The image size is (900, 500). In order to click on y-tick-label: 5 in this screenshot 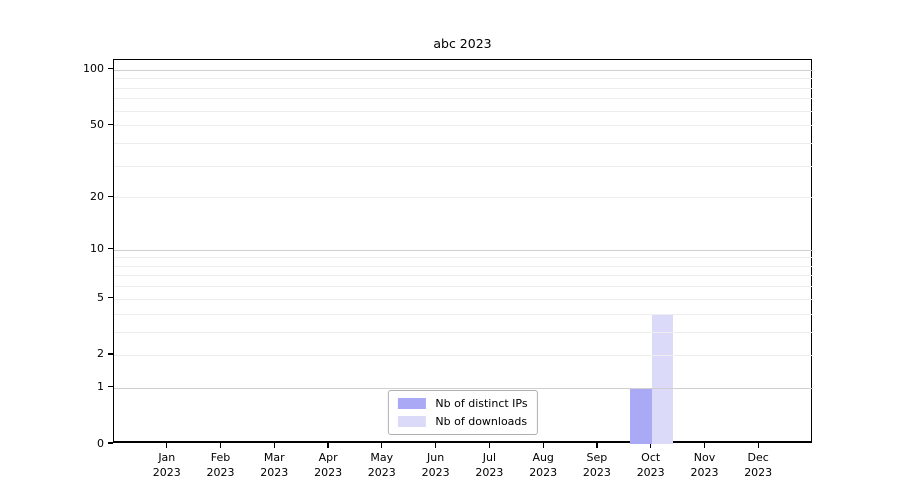, I will do `click(100, 298)`.